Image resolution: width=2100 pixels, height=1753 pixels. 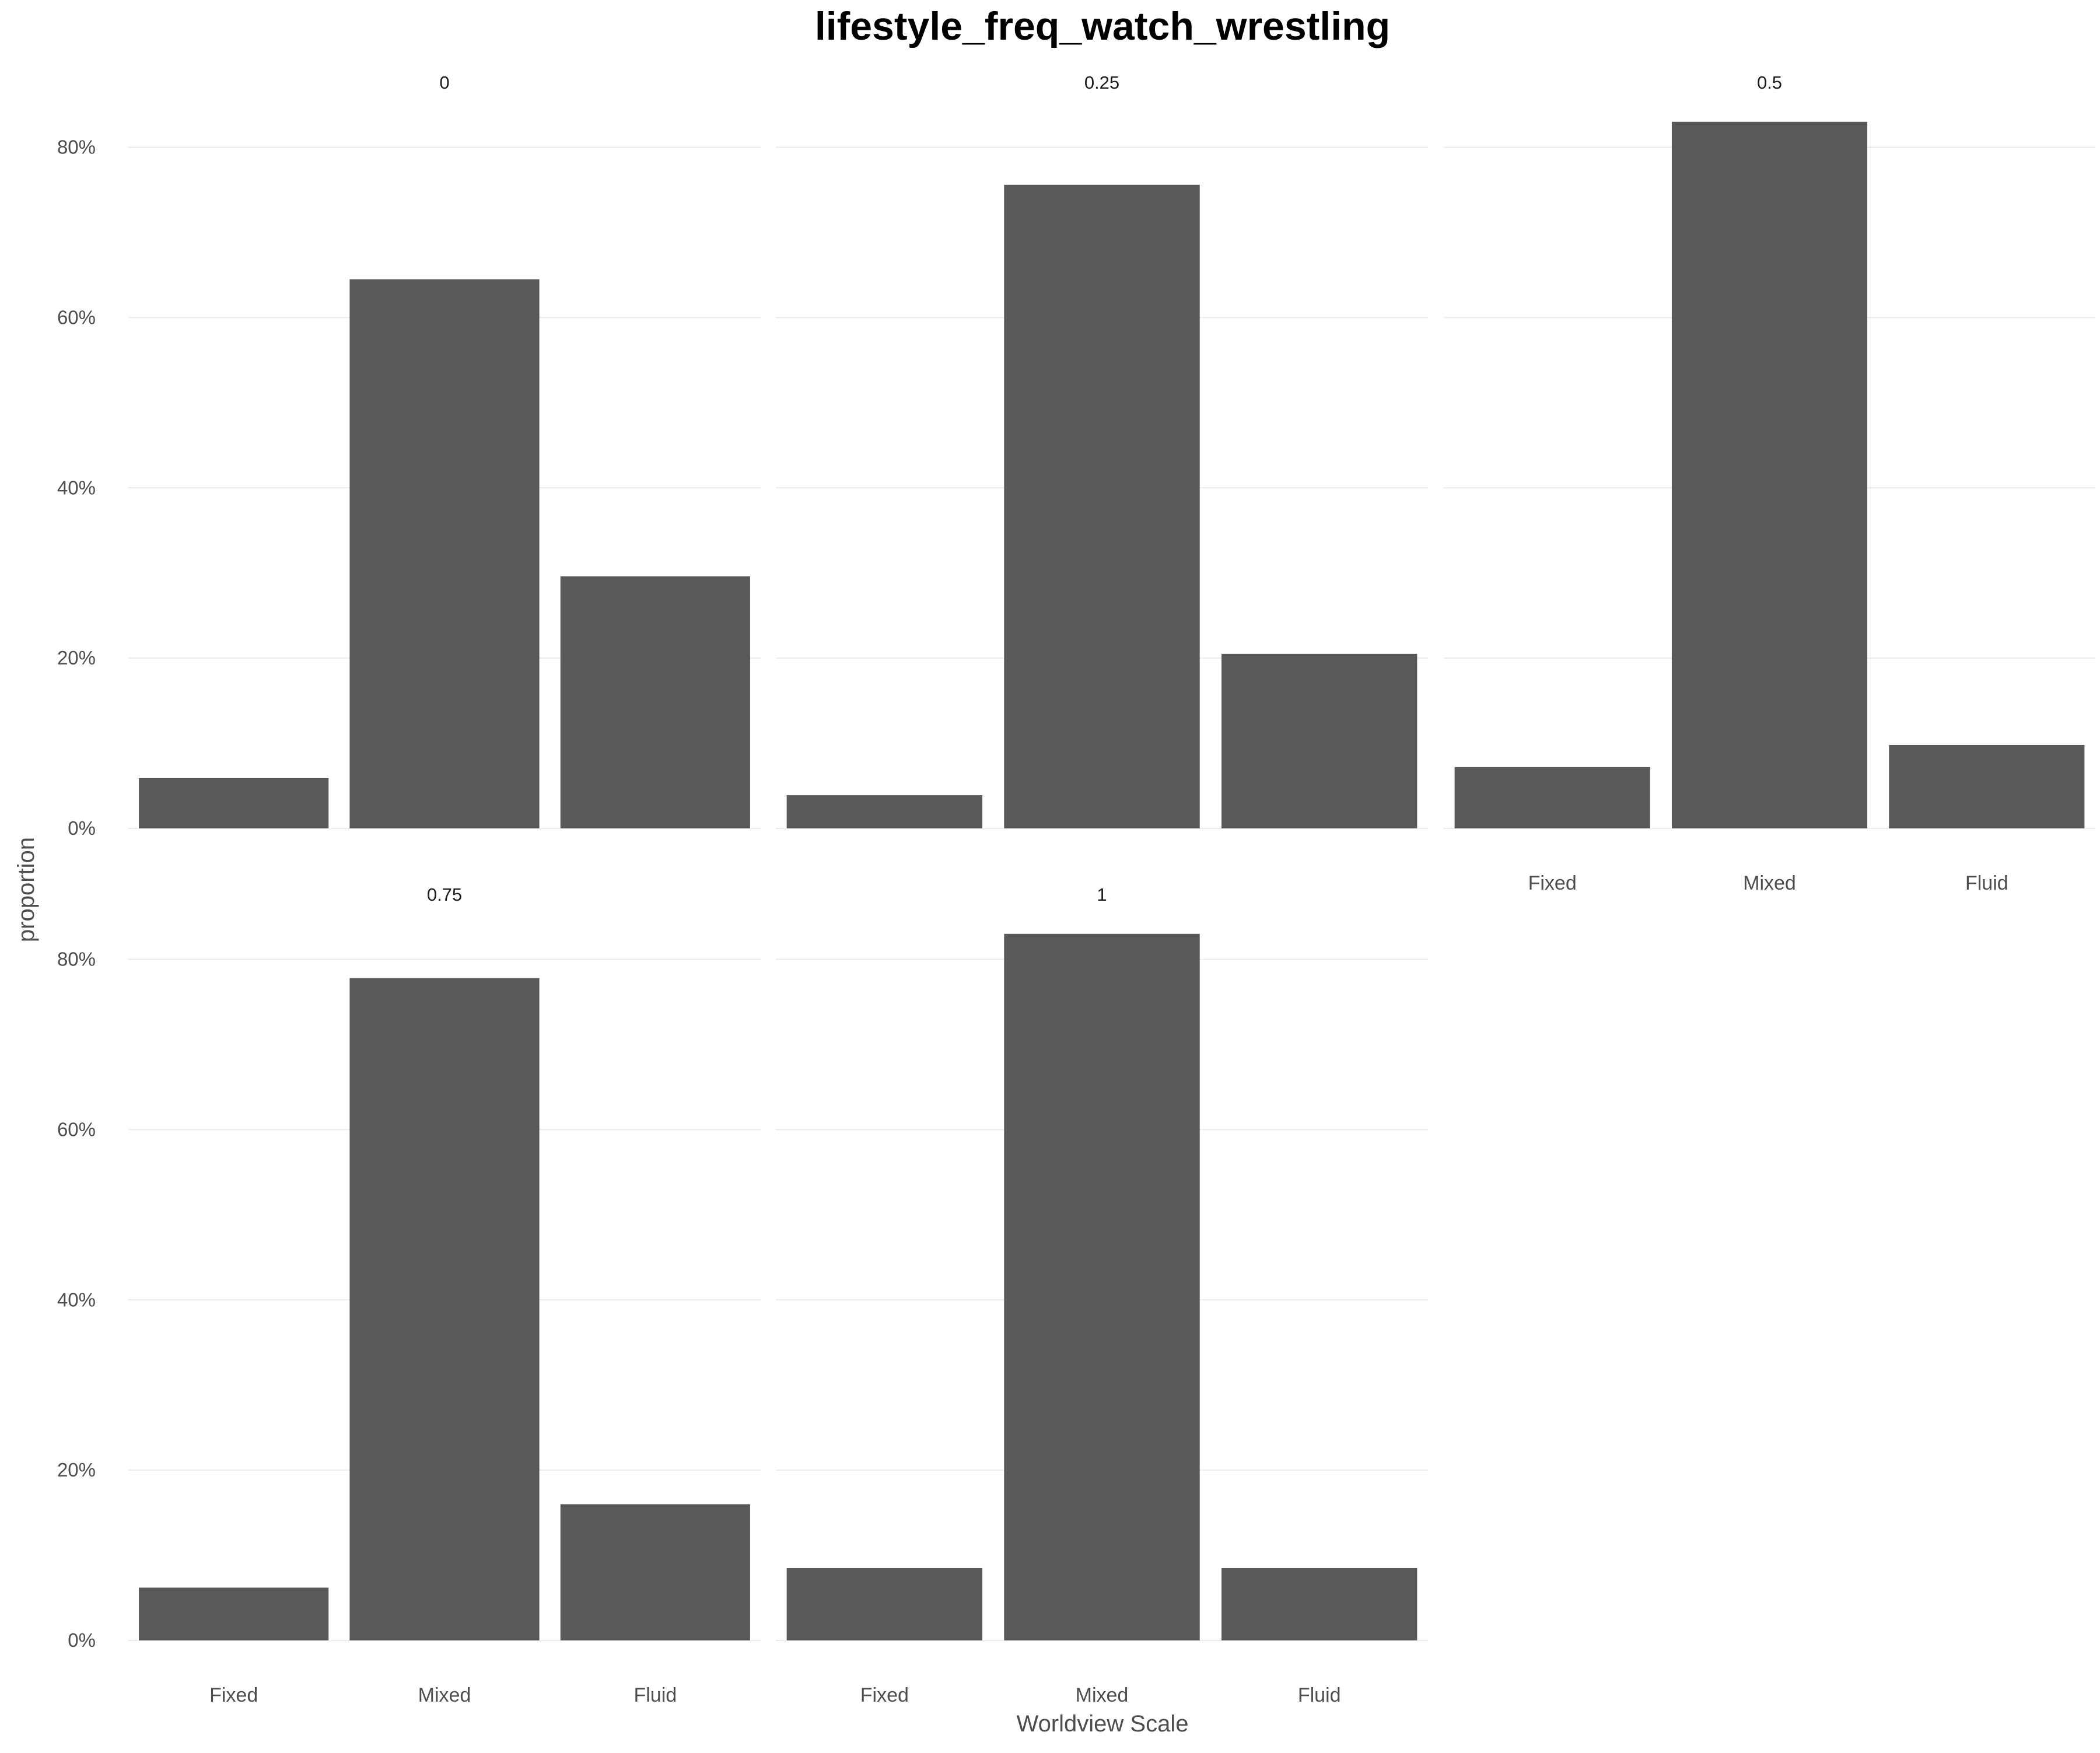 I want to click on facet-panel-4: 1 Fixed Mixed Fluid, so click(x=1102, y=1295).